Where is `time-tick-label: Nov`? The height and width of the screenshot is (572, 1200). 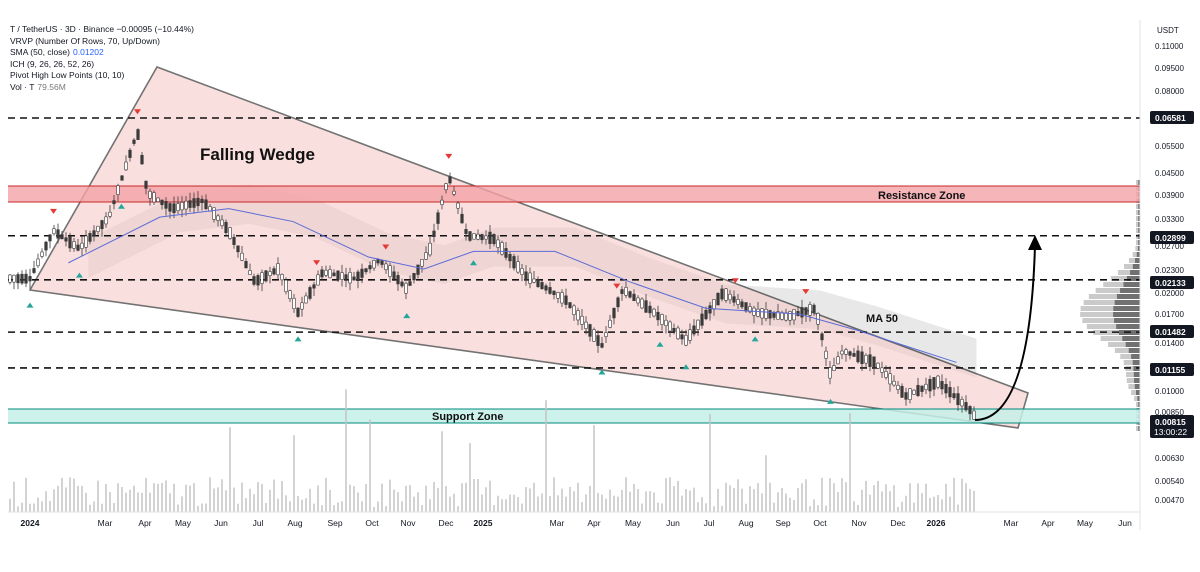 time-tick-label: Nov is located at coordinates (408, 523).